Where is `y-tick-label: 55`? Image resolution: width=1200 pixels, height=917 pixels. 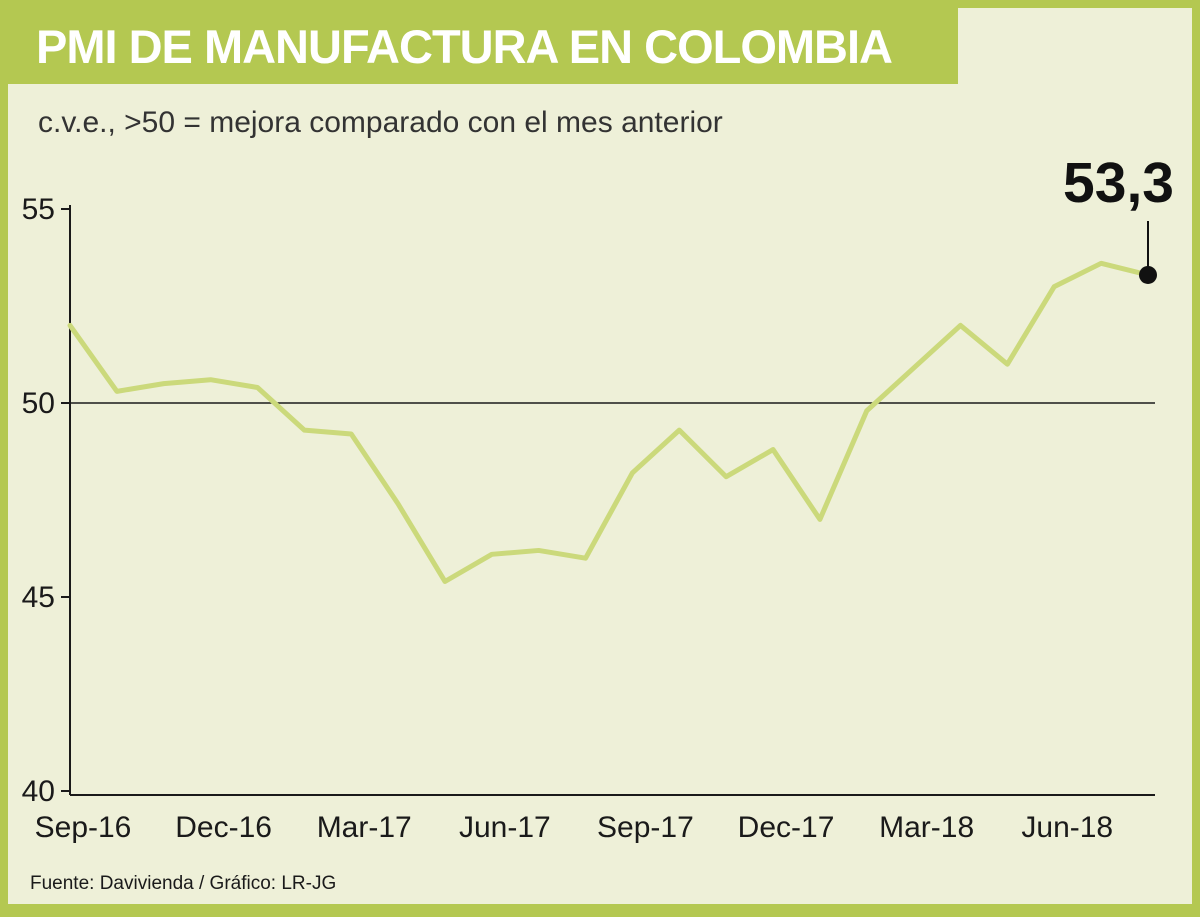
y-tick-label: 55 is located at coordinates (38, 209).